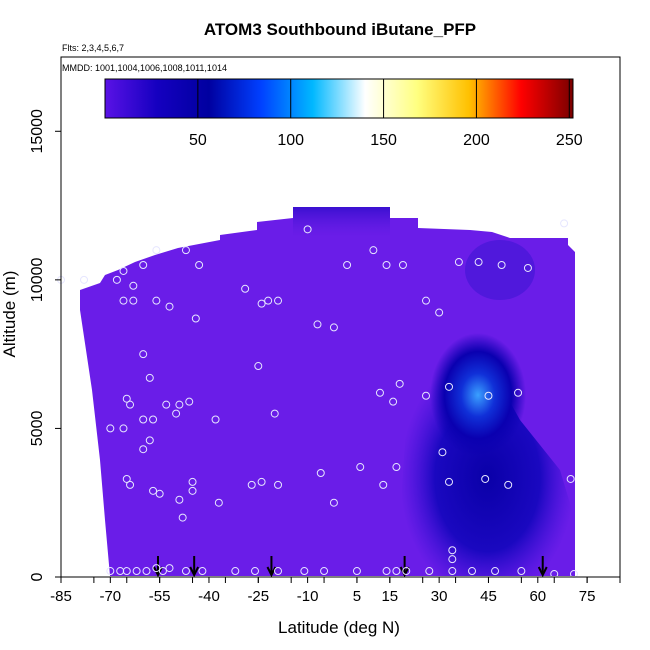 Image resolution: width=650 pixels, height=650 pixels. Describe the element at coordinates (160, 596) in the screenshot. I see `x-tick-label: -55` at that location.